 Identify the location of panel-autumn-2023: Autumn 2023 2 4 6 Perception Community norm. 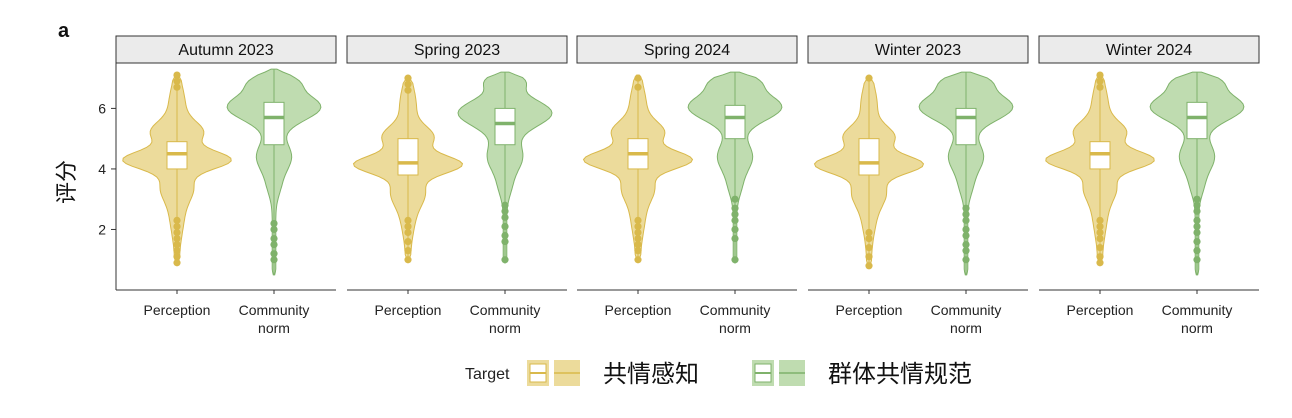
(217, 185).